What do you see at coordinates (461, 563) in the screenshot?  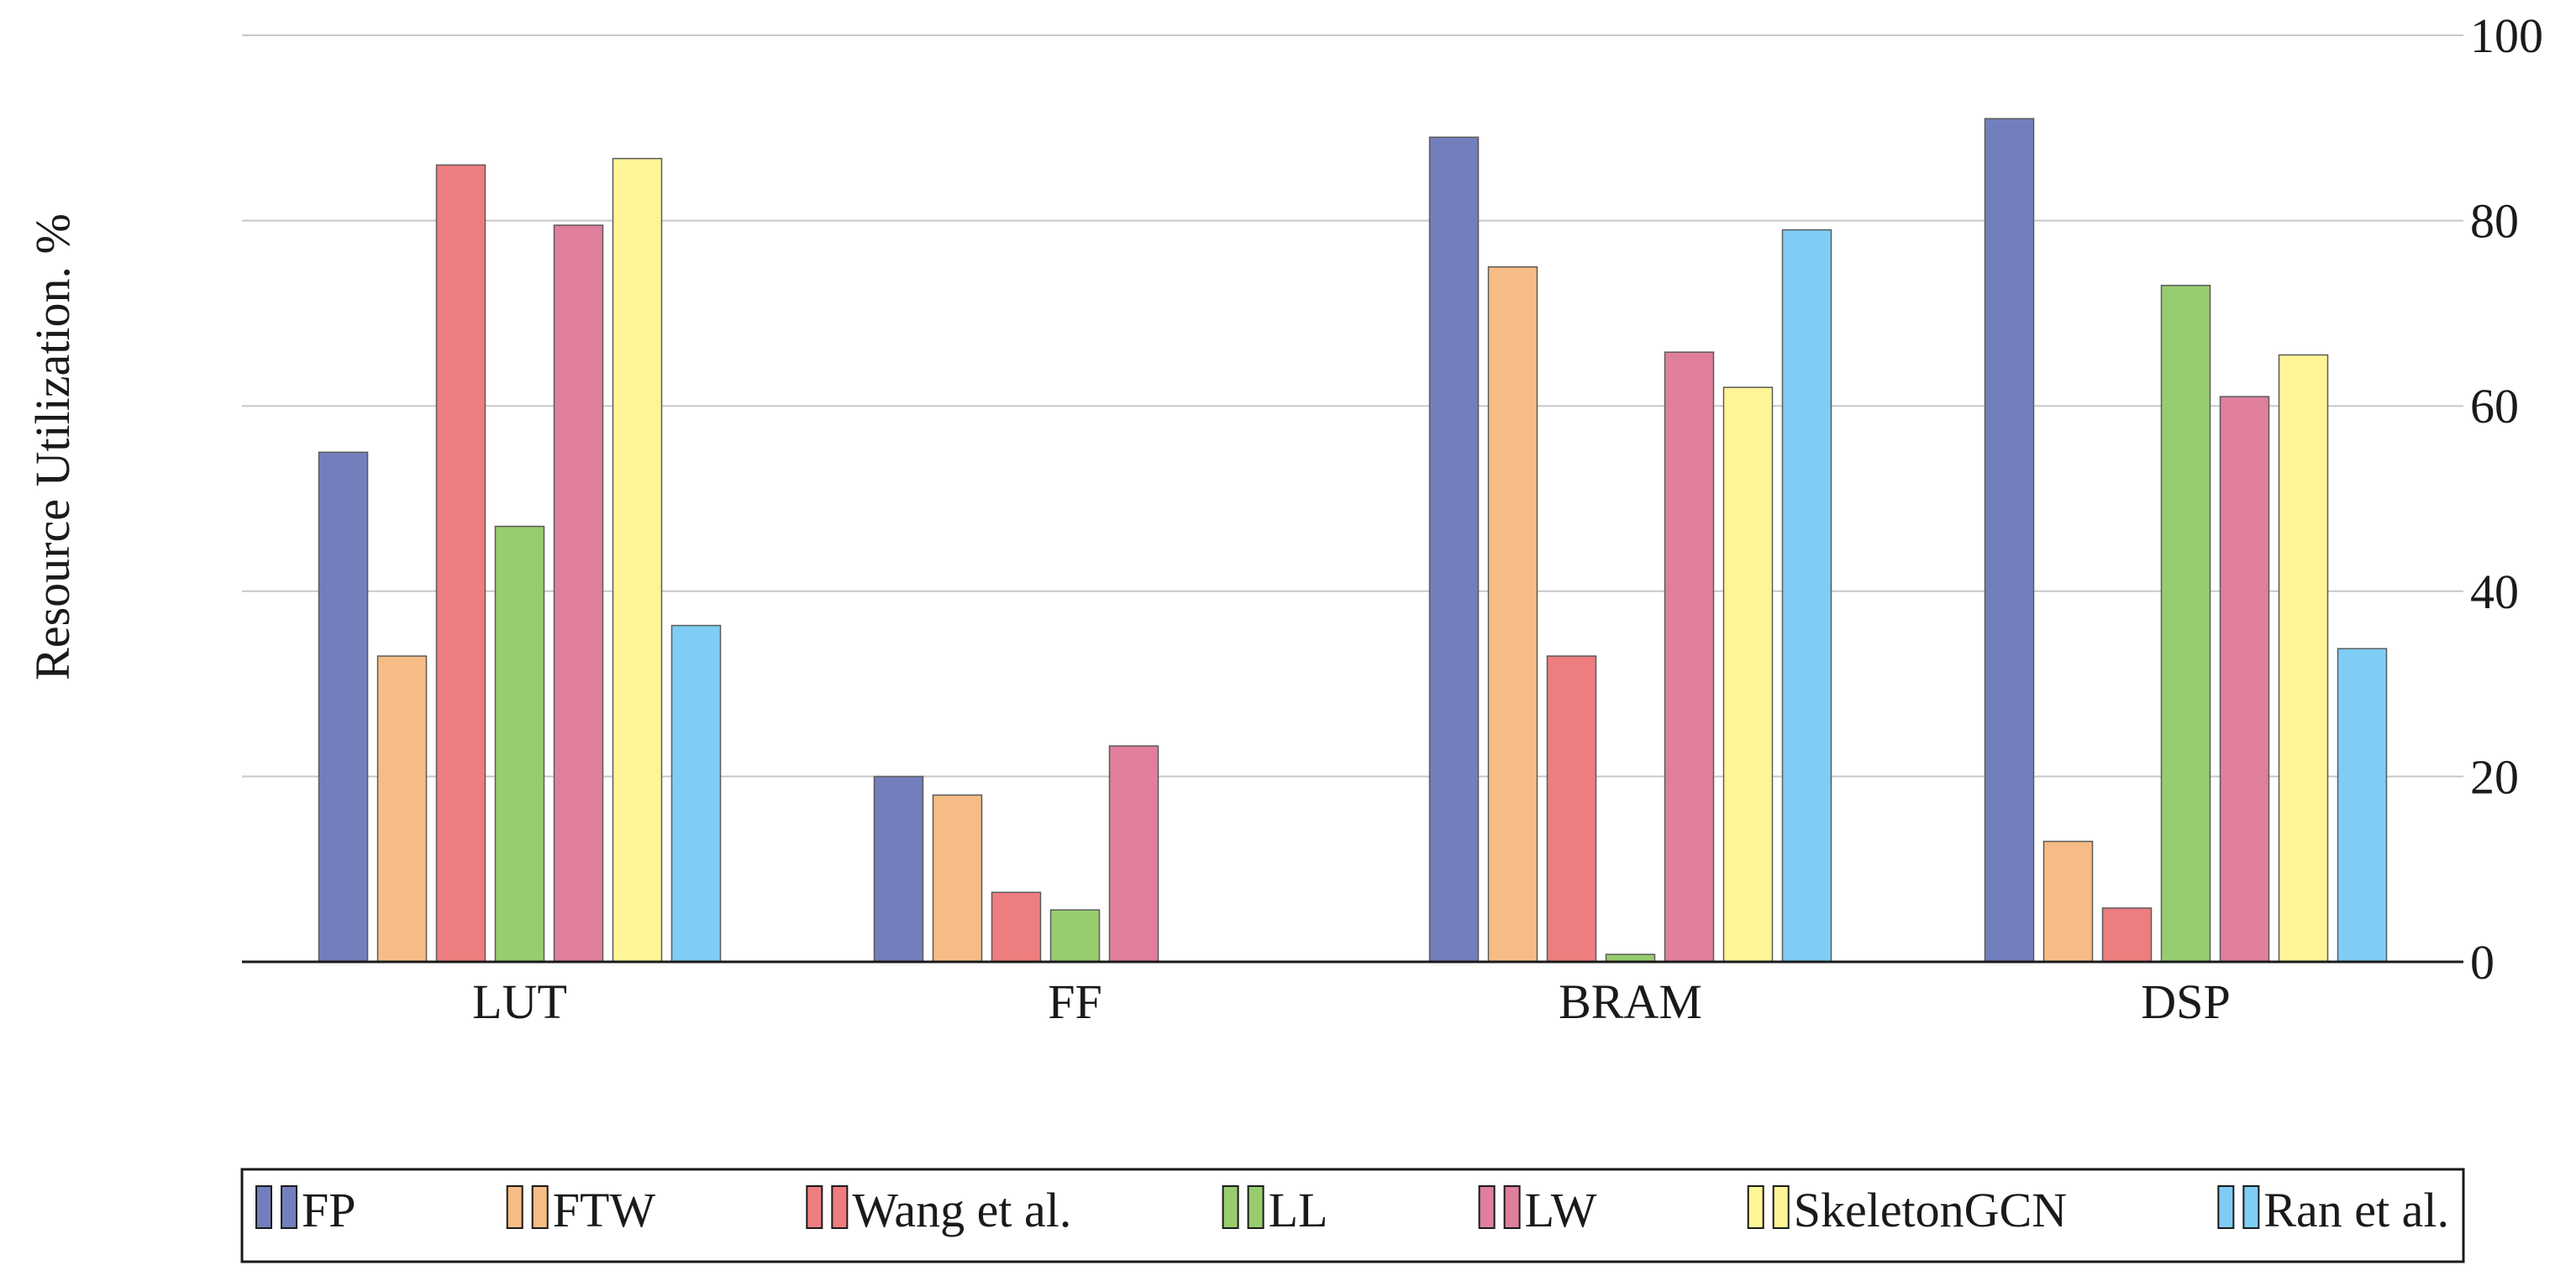 I see `bar-wang-et-al-lut` at bounding box center [461, 563].